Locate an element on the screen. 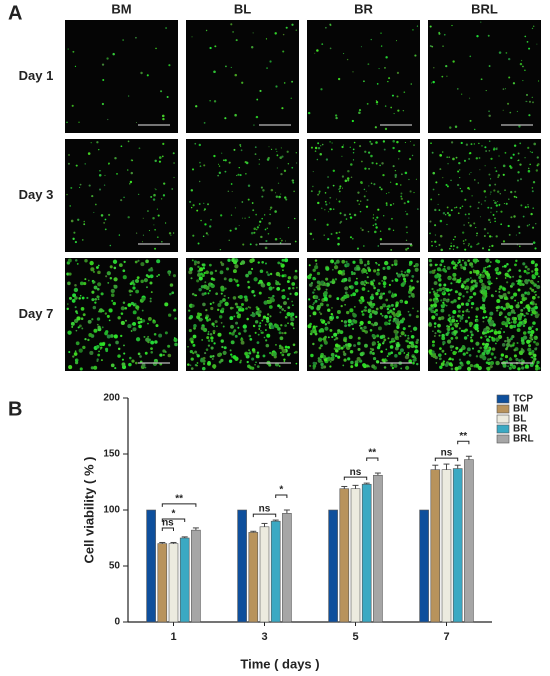  micrograph-background is located at coordinates (363, 76).